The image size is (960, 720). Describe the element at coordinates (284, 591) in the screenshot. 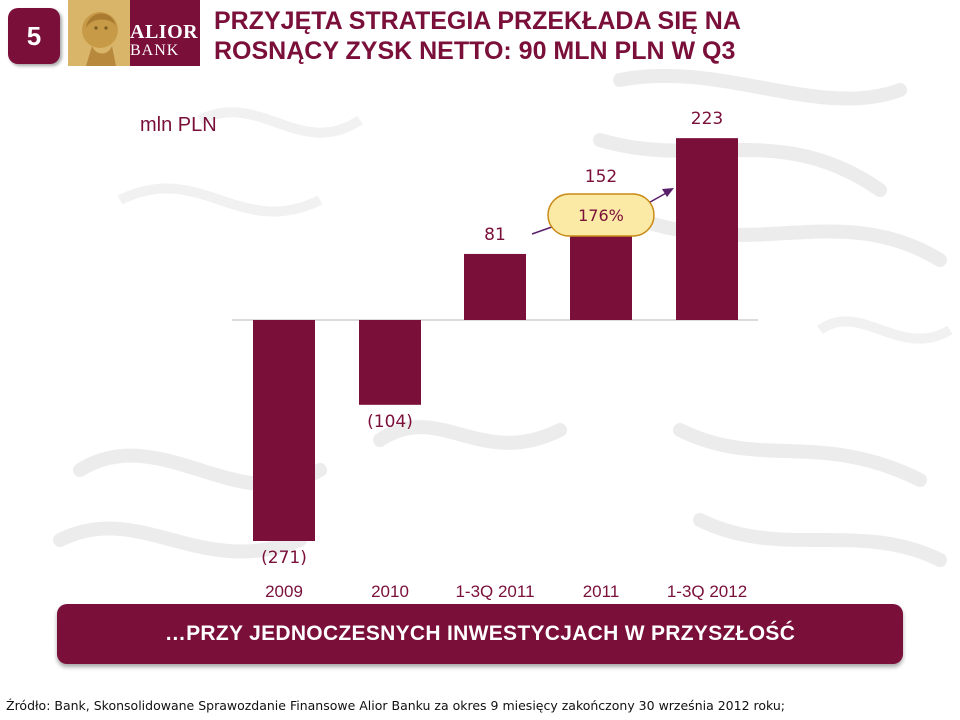

I see `category-label-0: 2009` at that location.